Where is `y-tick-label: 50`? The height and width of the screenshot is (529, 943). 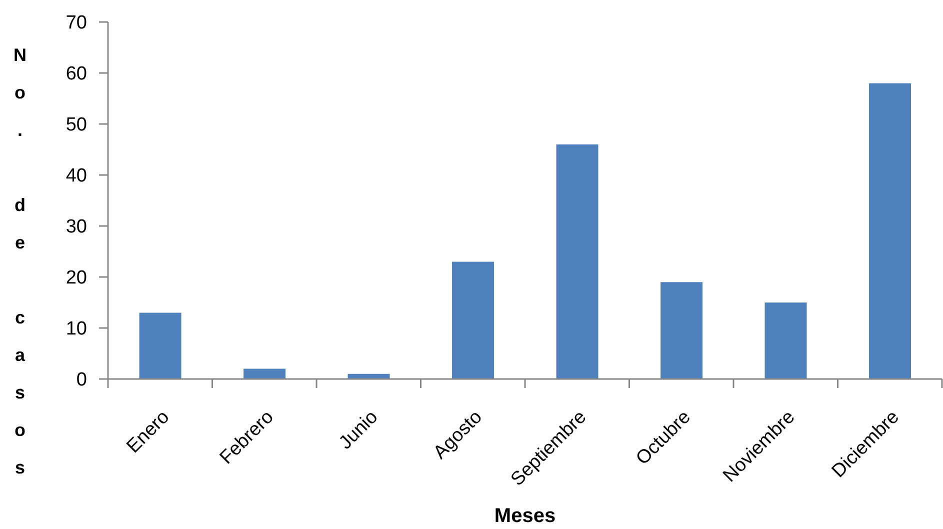
y-tick-label: 50 is located at coordinates (76, 125).